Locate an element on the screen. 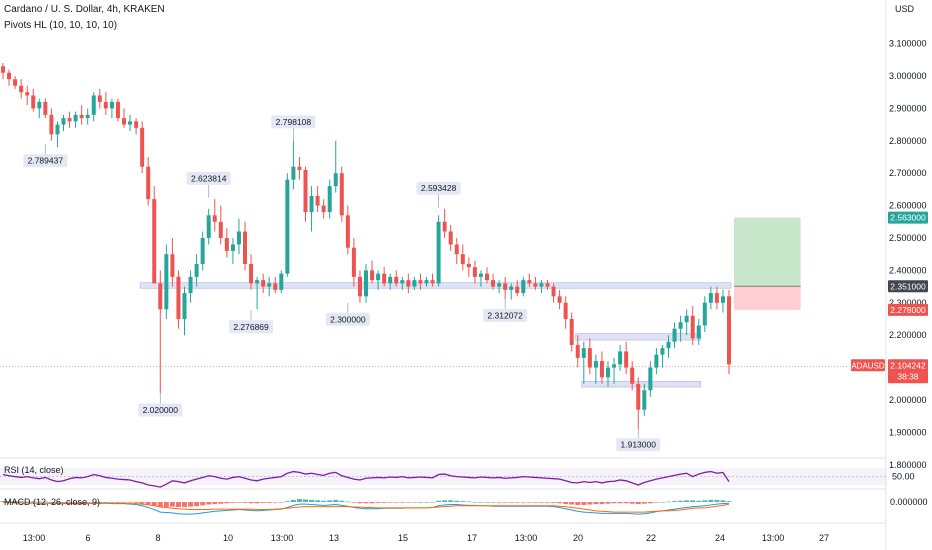 The width and height of the screenshot is (932, 550). price-tick-label: 2.200000 is located at coordinates (908, 335).